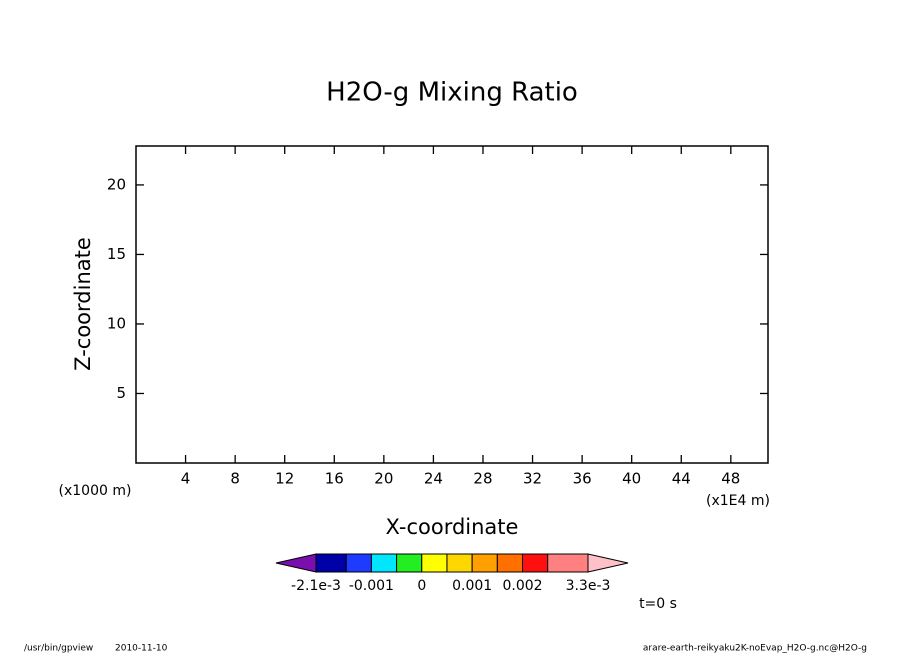 This screenshot has height=654, width=904. What do you see at coordinates (95, 491) in the screenshot?
I see `y-unit: (x1000 m)` at bounding box center [95, 491].